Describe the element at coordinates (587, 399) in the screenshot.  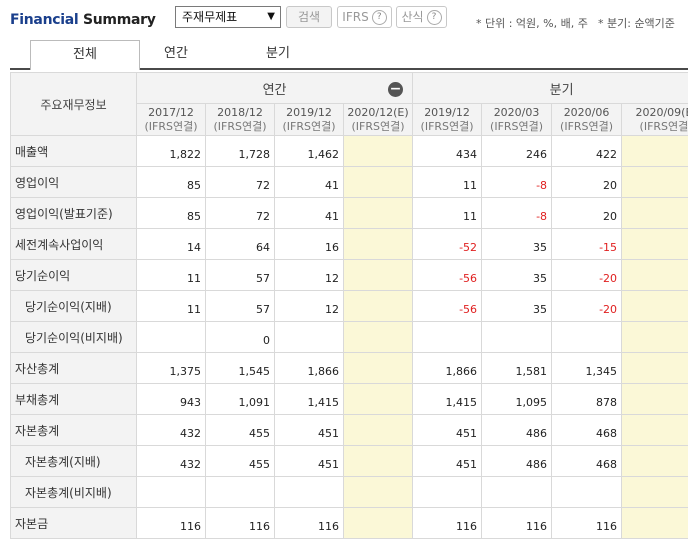
I see `table-cell: 878` at that location.